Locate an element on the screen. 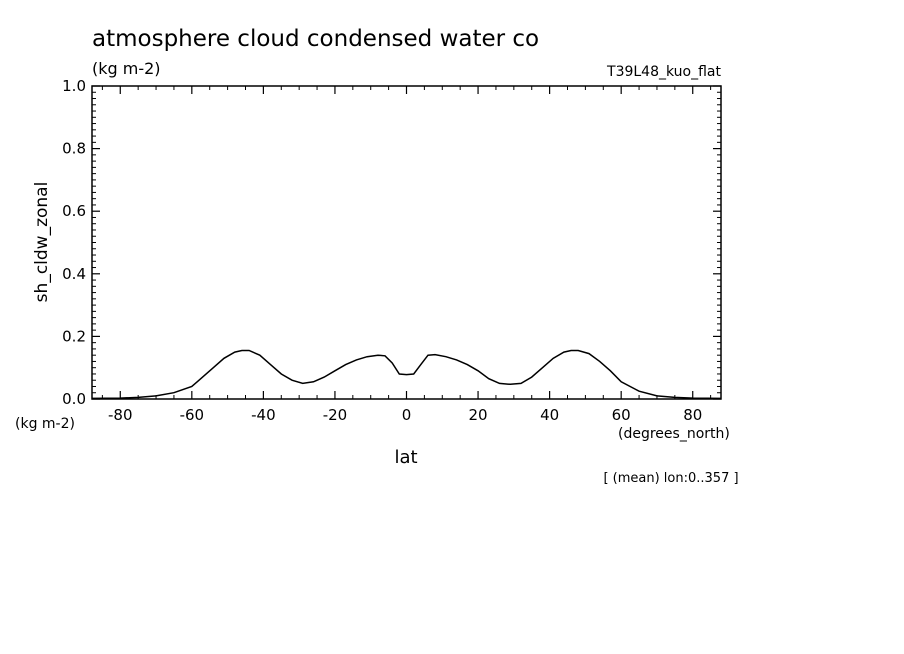 The width and height of the screenshot is (904, 654). y-axis-label: sh_cldw_zonal is located at coordinates (42, 242).